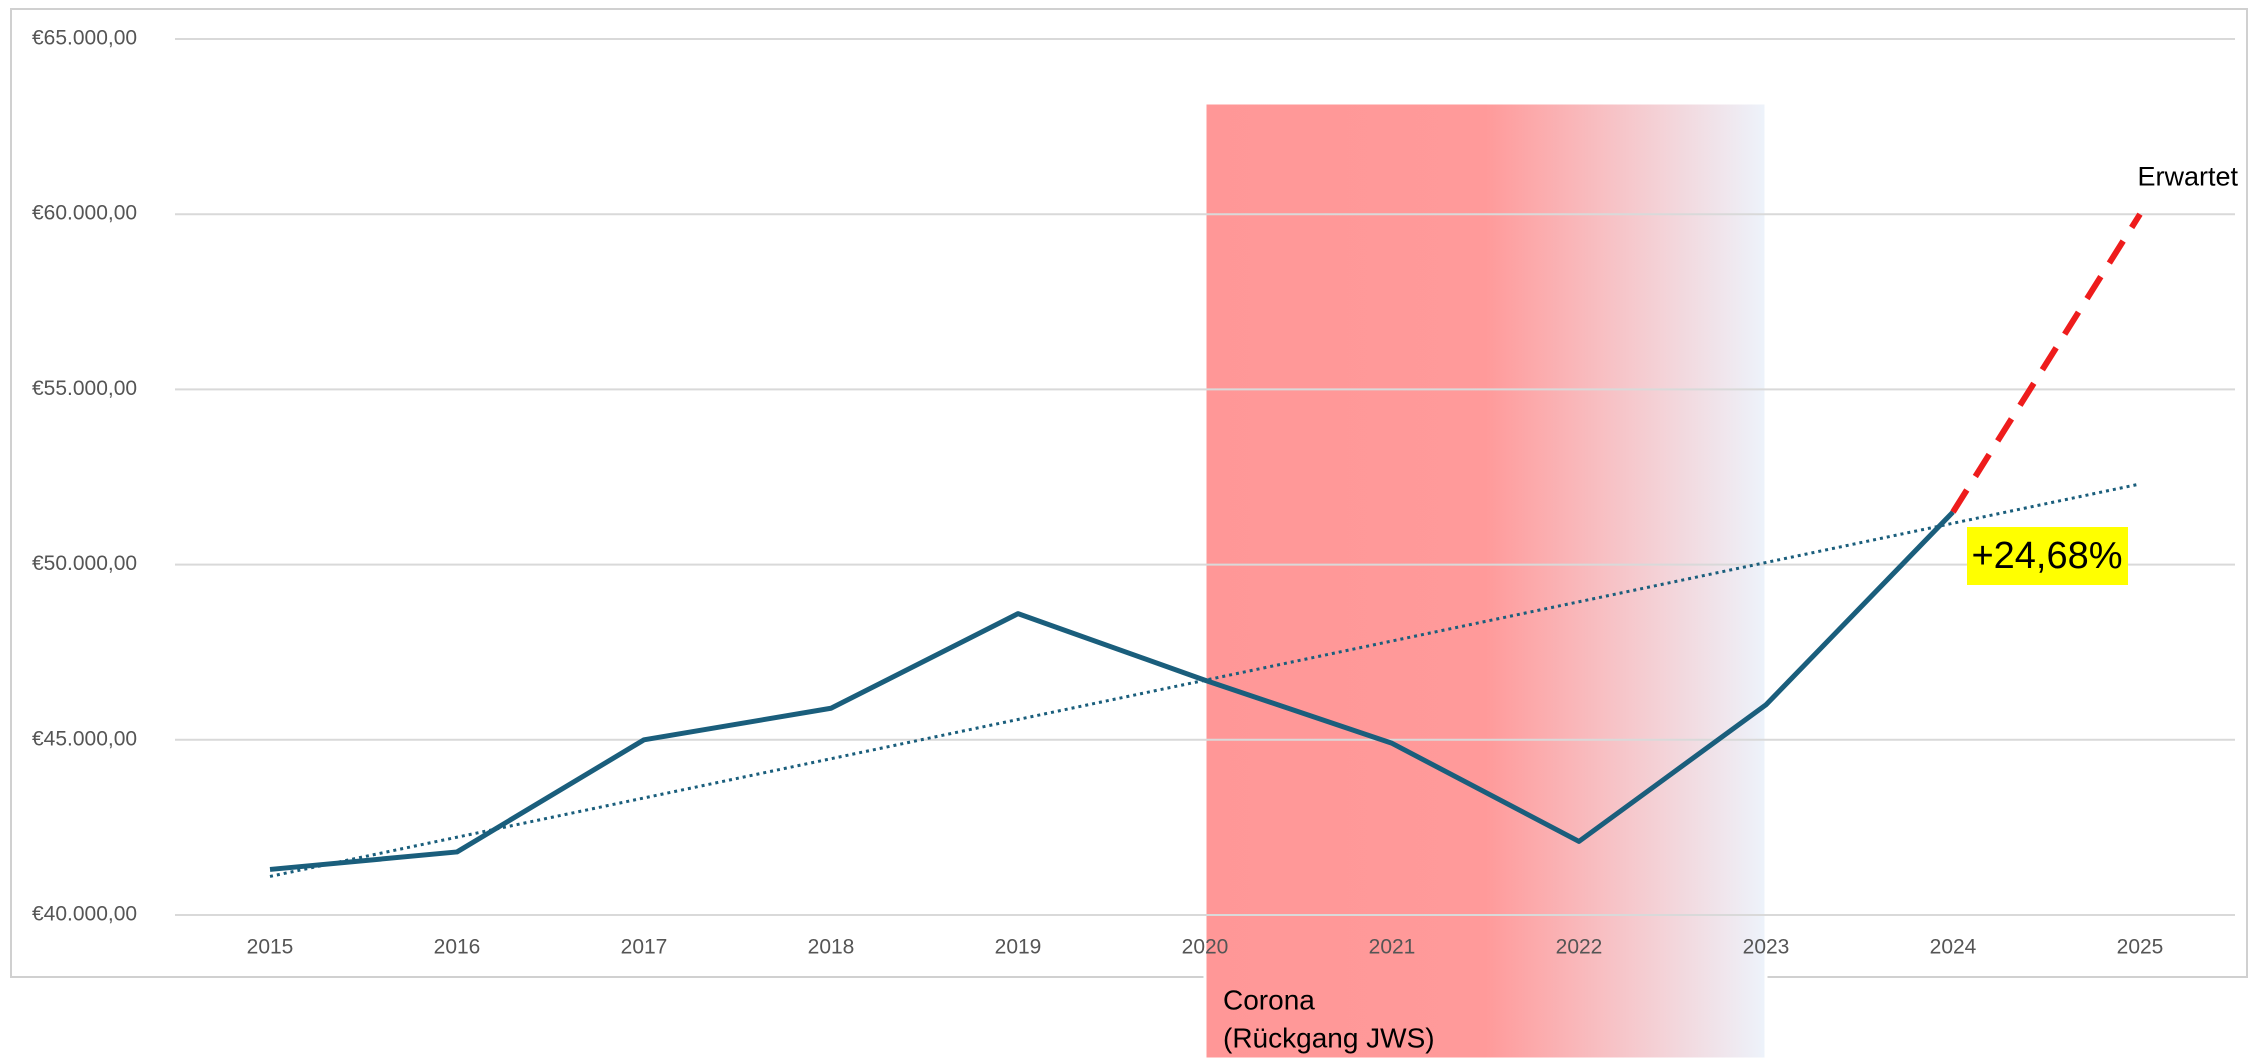 The height and width of the screenshot is (1059, 2249). I want to click on x-tick-label: 2022, so click(1579, 947).